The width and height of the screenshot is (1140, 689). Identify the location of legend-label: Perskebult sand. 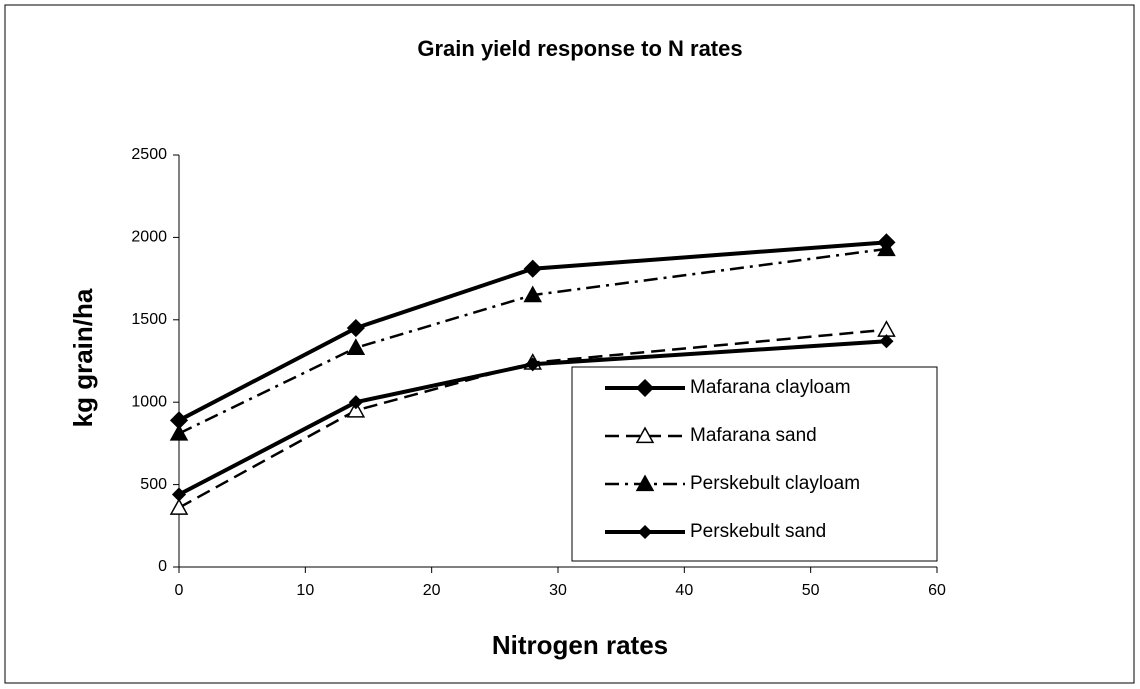
(758, 531).